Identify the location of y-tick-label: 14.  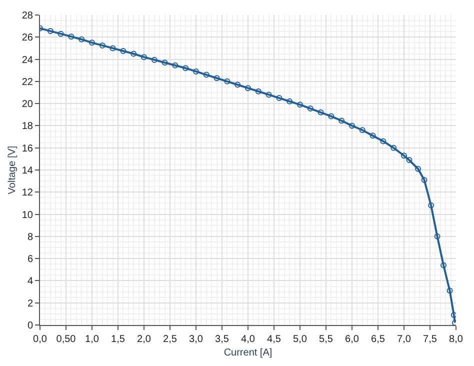
(28, 171).